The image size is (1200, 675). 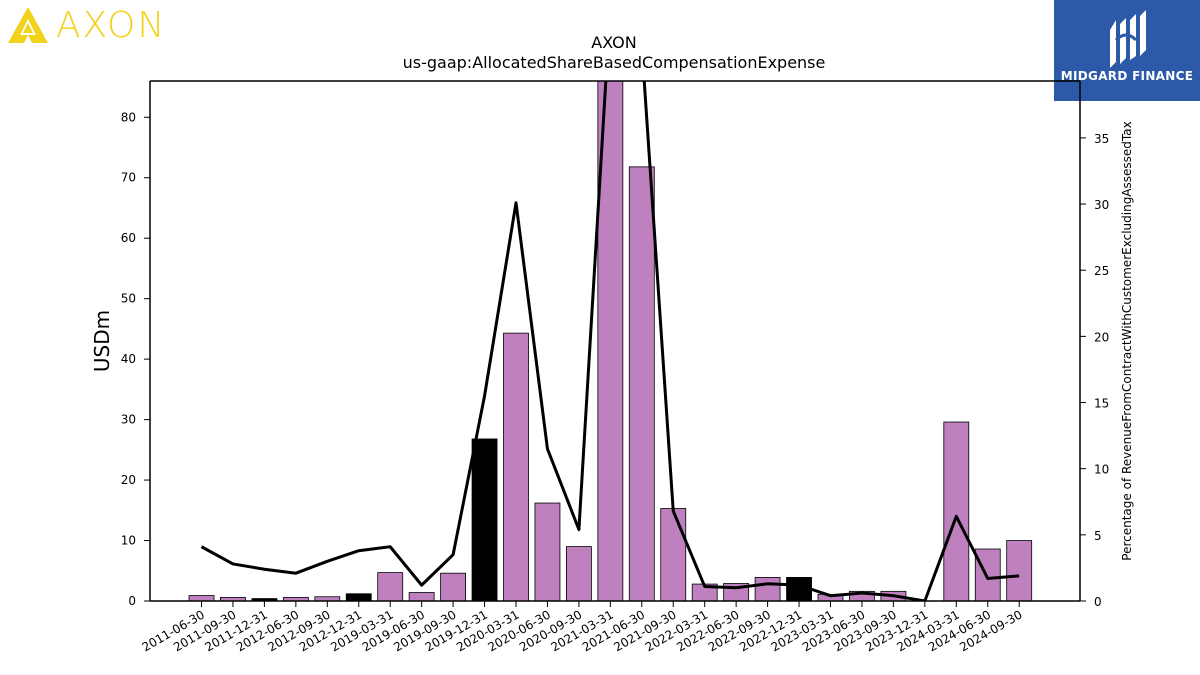 What do you see at coordinates (111, 25) in the screenshot?
I see `brand-name: AXON` at bounding box center [111, 25].